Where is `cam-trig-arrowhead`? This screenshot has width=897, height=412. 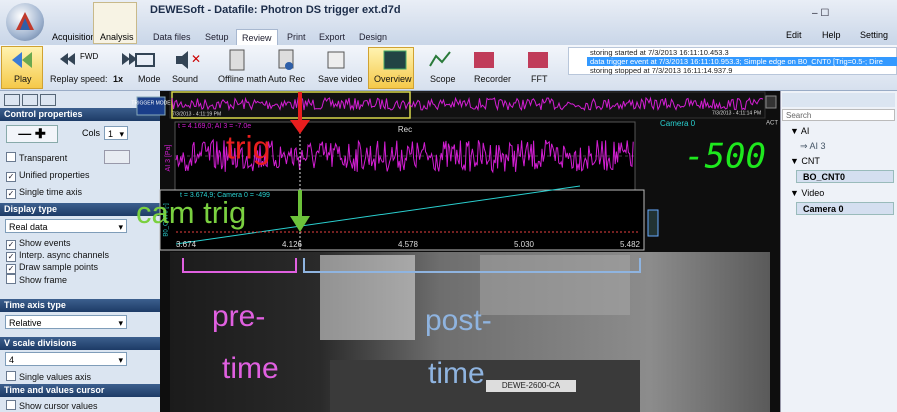
cam-trig-arrowhead is located at coordinates (300, 224).